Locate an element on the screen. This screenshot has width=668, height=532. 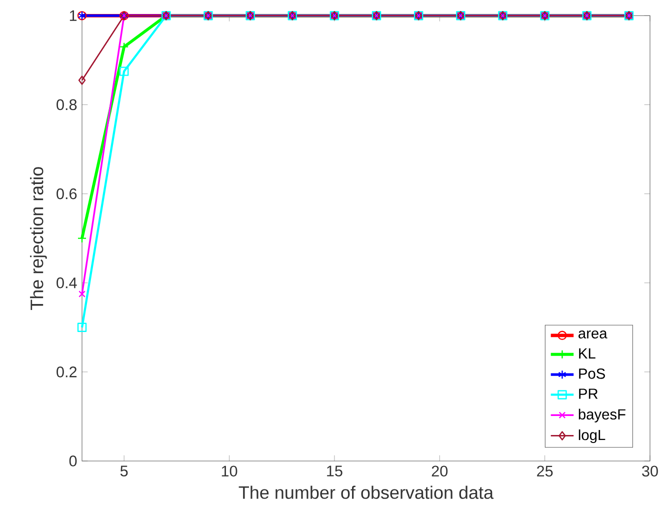
legend-label: area is located at coordinates (593, 334).